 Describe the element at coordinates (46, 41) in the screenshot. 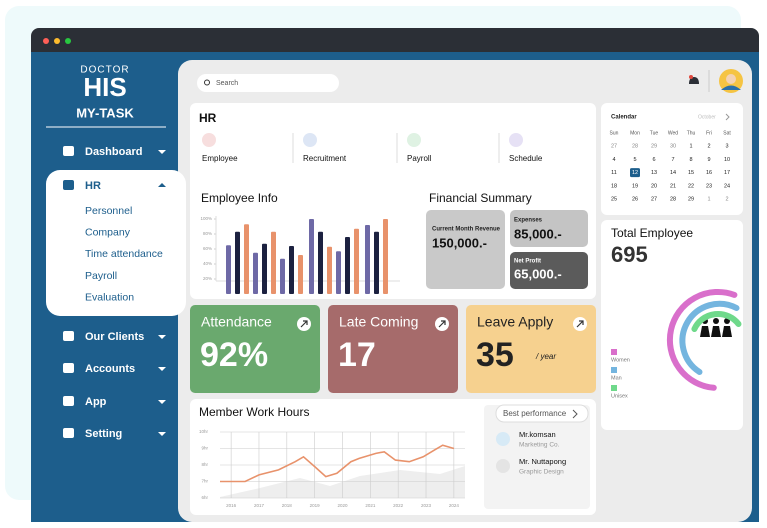

I see `window-close` at that location.